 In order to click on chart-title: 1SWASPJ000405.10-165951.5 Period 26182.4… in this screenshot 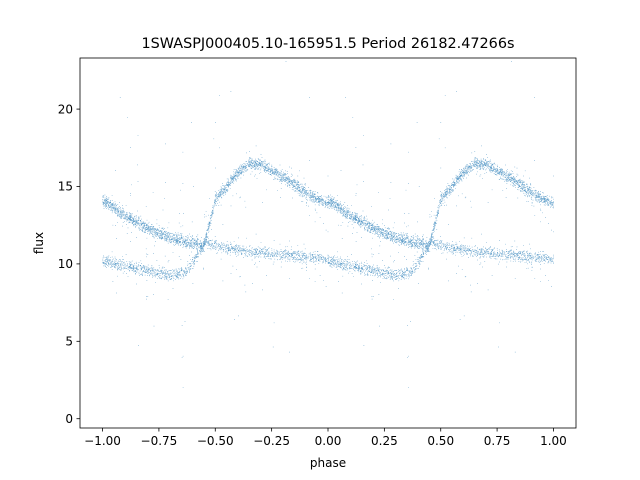, I will do `click(328, 44)`.